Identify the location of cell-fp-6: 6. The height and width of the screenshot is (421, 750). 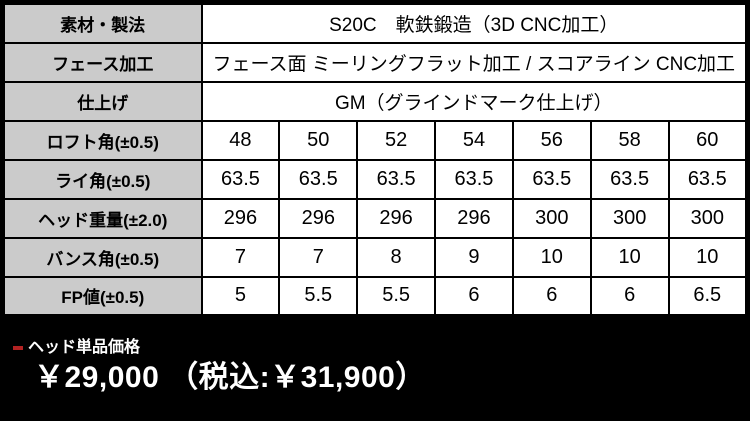
(629, 296).